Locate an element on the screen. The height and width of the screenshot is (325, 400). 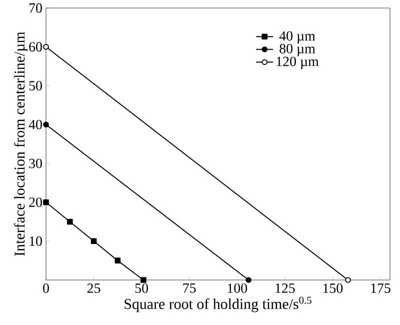
x-tick-label: 150 is located at coordinates (333, 288).